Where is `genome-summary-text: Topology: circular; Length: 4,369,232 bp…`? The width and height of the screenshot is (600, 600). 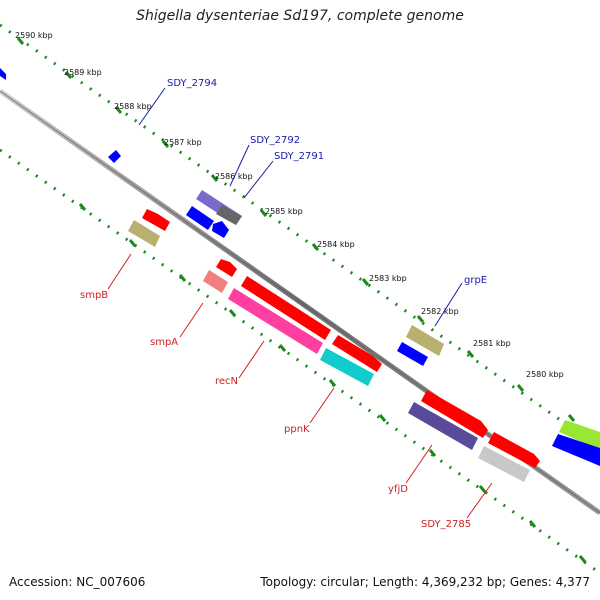 genome-summary-text: Topology: circular; Length: 4,369,232 bp… is located at coordinates (425, 582).